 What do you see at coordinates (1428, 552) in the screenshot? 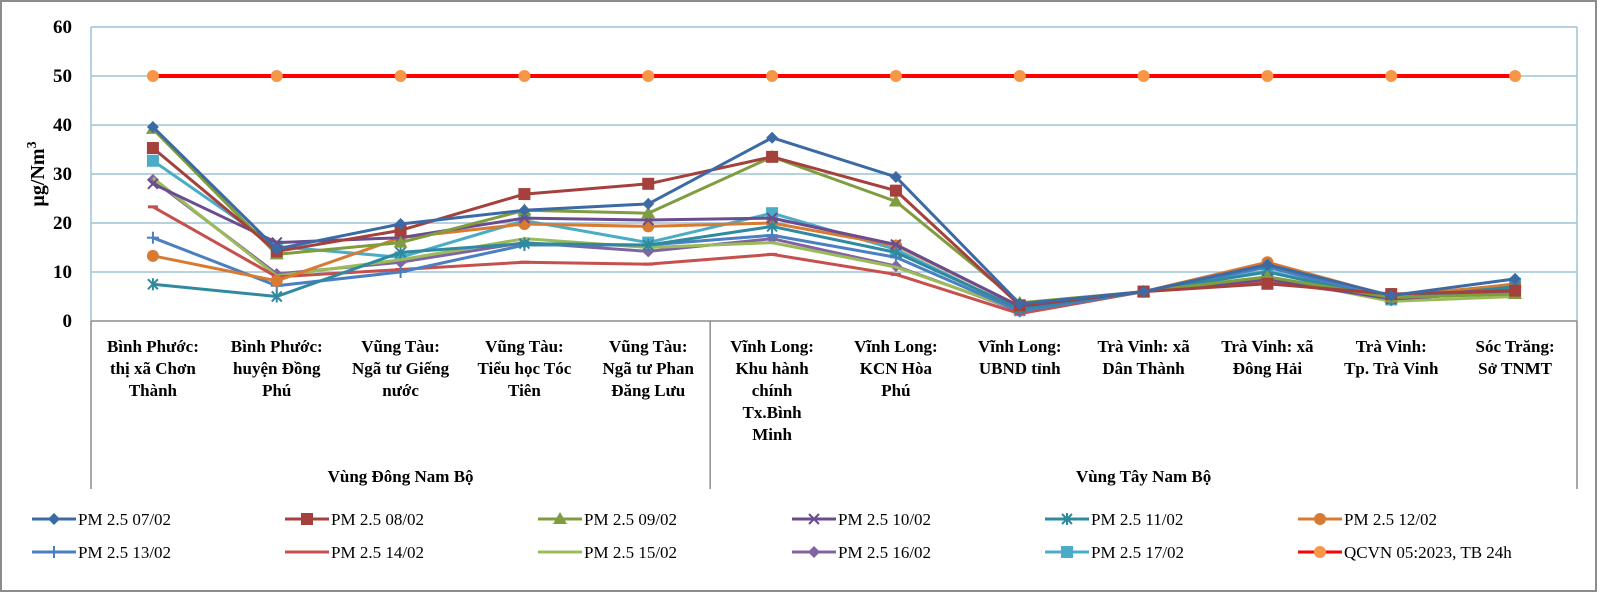
I see `legend-label: QCVN 05:2023, TB 24h` at bounding box center [1428, 552].